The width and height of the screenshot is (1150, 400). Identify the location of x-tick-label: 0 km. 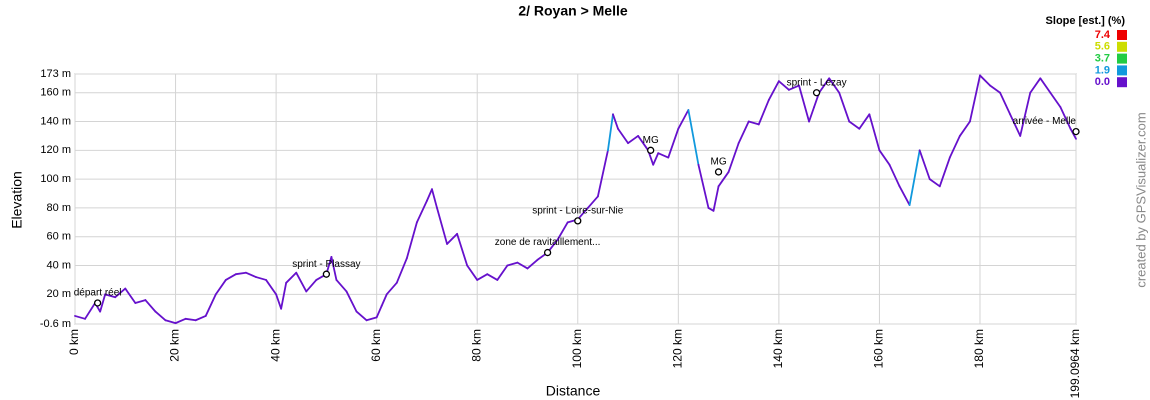
(74, 342).